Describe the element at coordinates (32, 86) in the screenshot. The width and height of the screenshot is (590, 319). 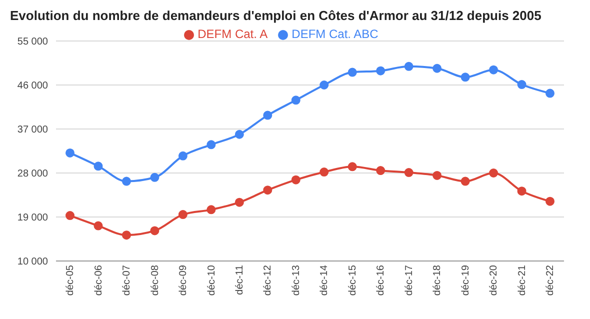
I see `y-tick-label: 46 000` at that location.